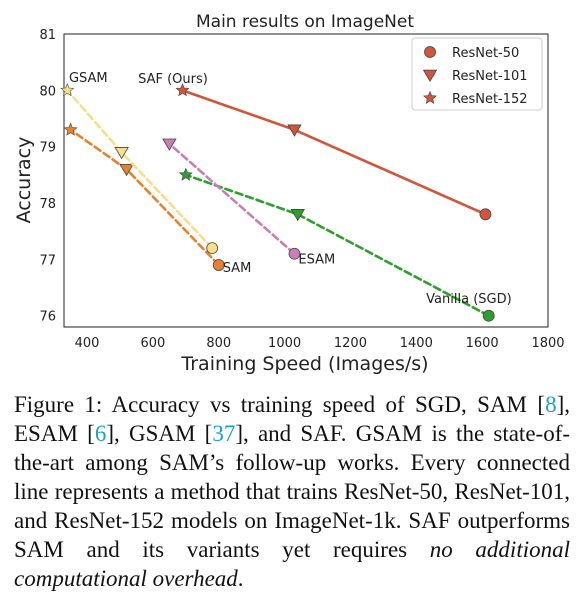  Describe the element at coordinates (47, 317) in the screenshot. I see `y-tick-label: 76` at that location.